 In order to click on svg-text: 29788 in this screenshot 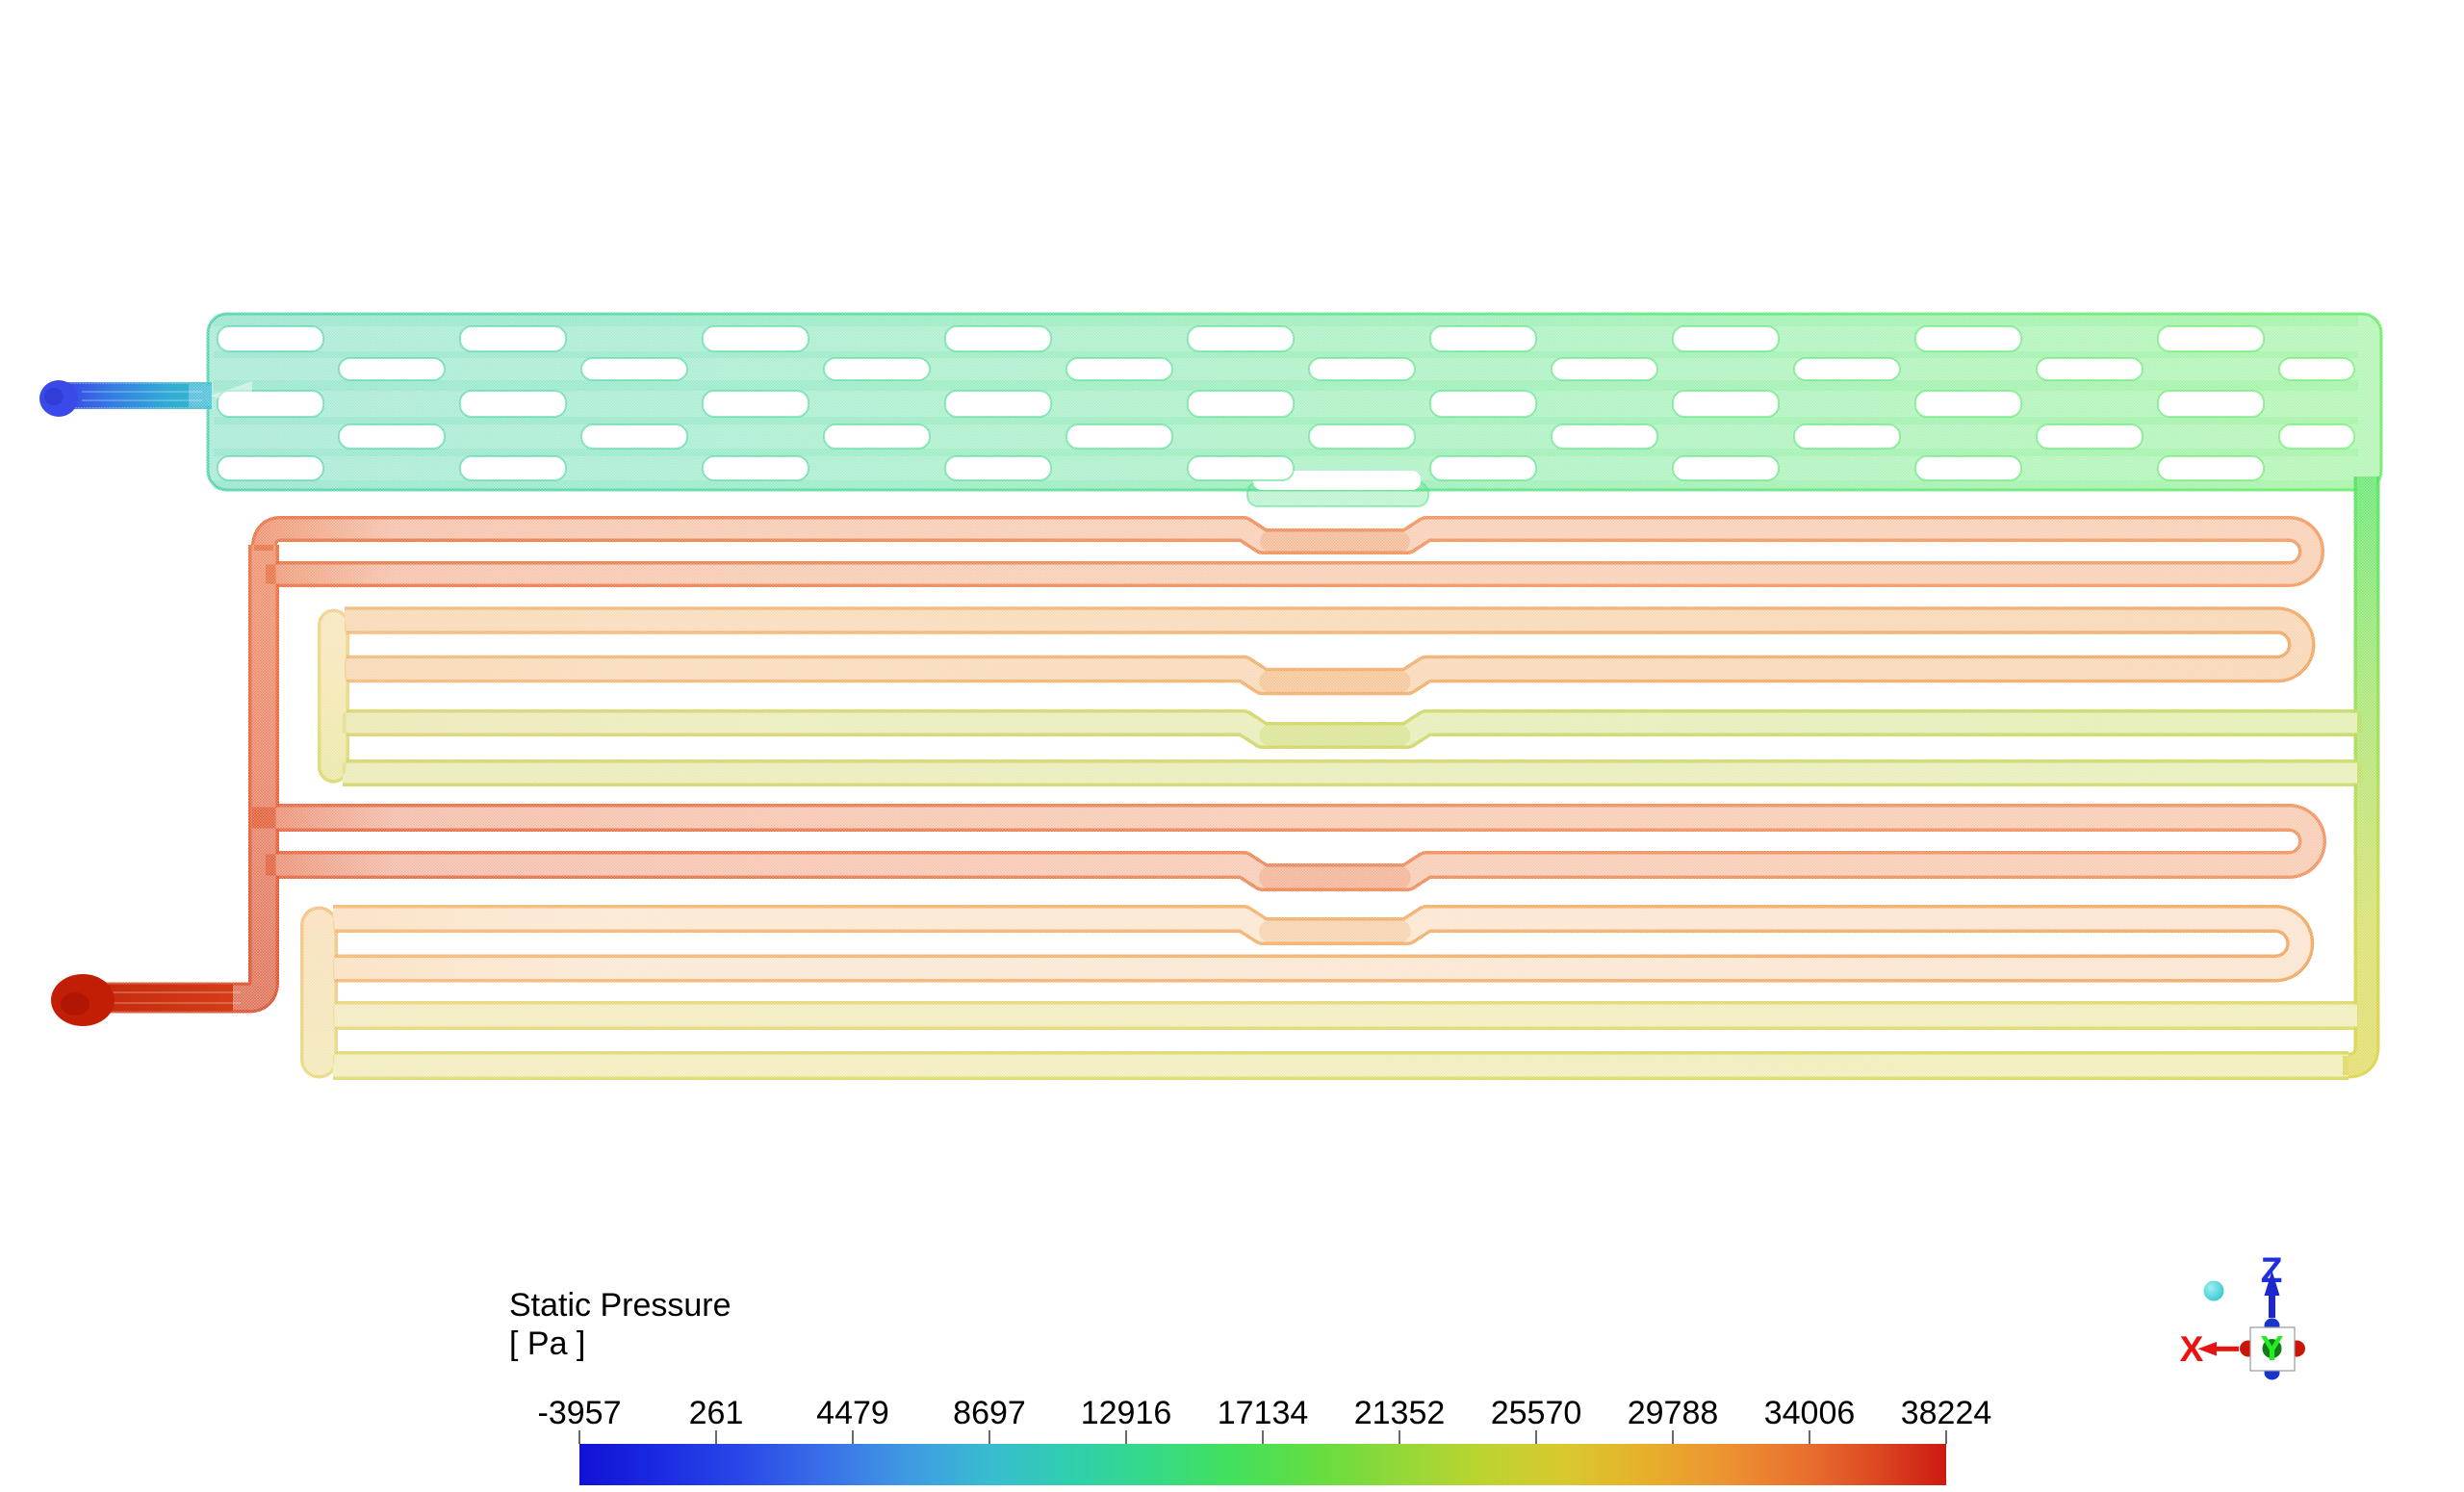, I will do `click(1673, 1413)`.